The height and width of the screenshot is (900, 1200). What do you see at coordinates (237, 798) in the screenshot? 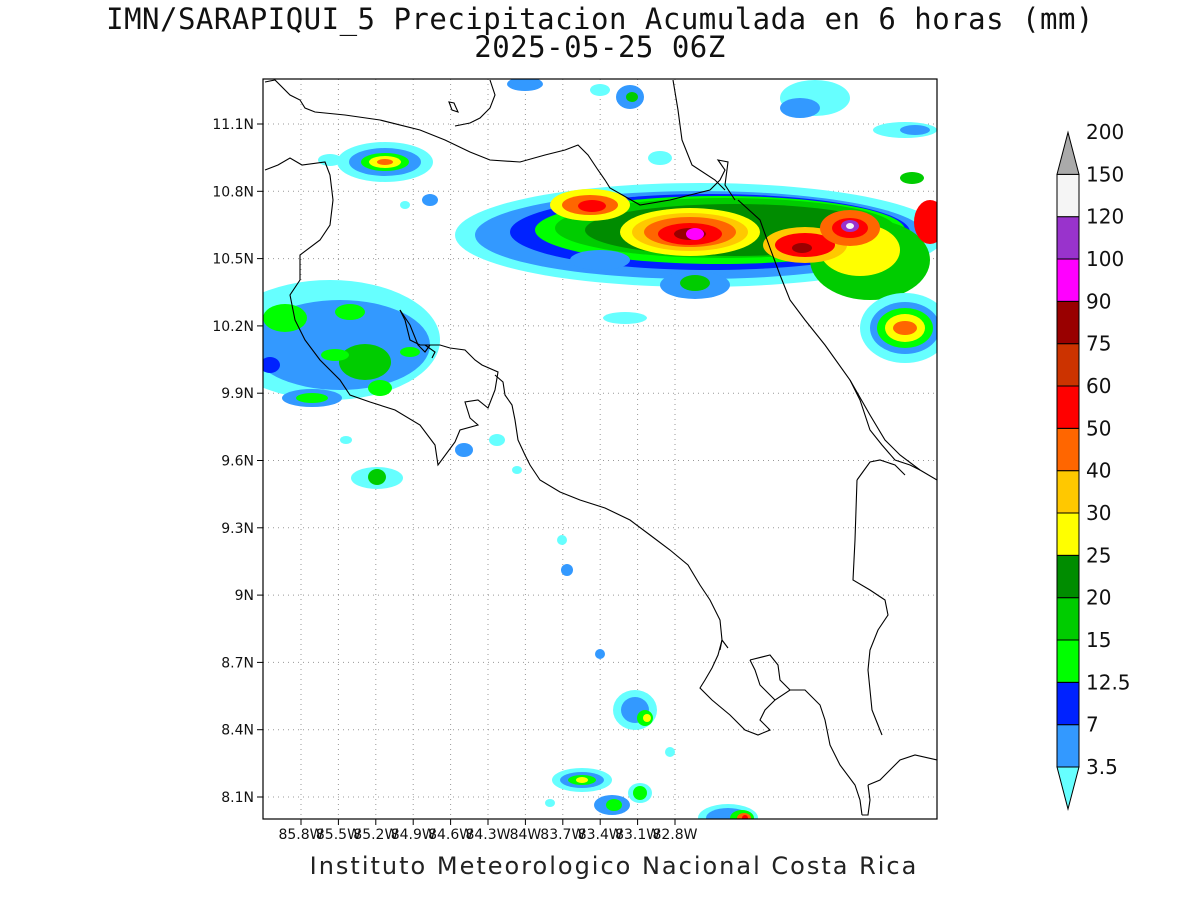
I see `lat-tick-label: 8.1N` at bounding box center [237, 798].